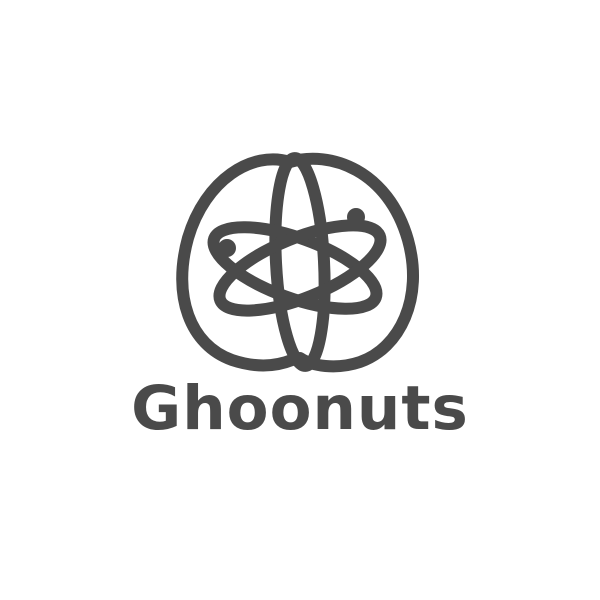 Image resolution: width=600 pixels, height=600 pixels. I want to click on brand-wordmark: Ghoonuts, so click(300, 408).